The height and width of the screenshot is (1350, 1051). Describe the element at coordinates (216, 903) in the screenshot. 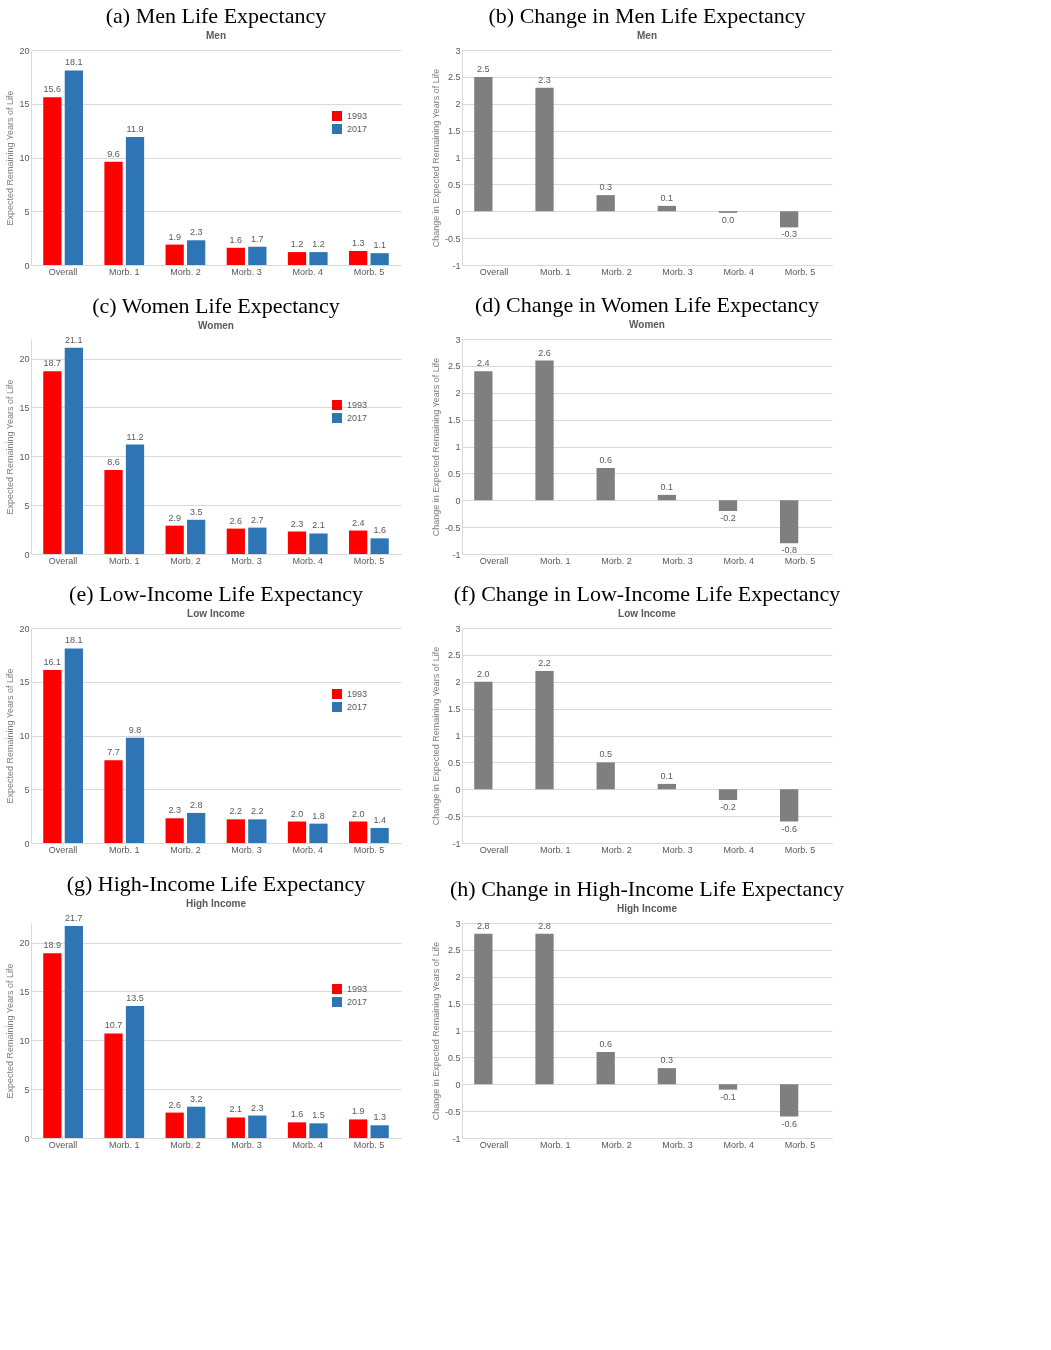

I see `chart-subtitle: High Income` at that location.